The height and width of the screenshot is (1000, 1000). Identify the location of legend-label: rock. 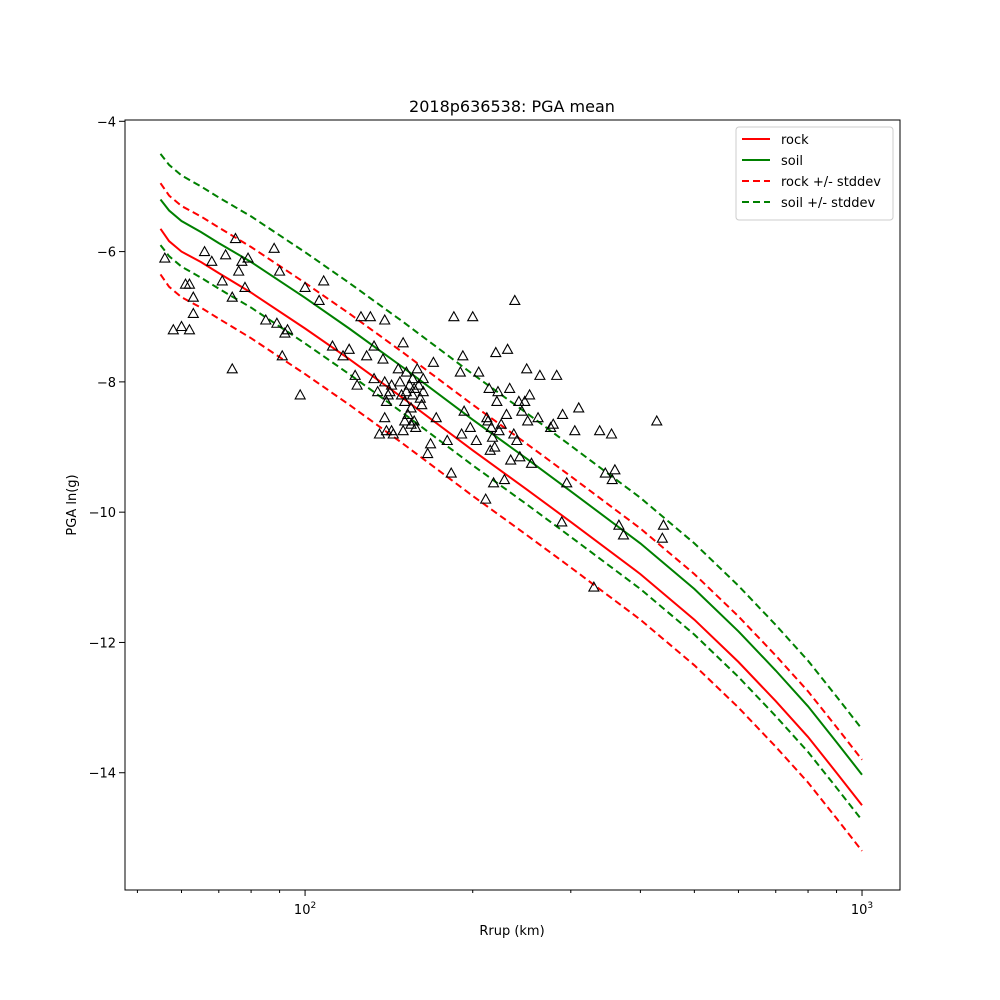
(795, 140).